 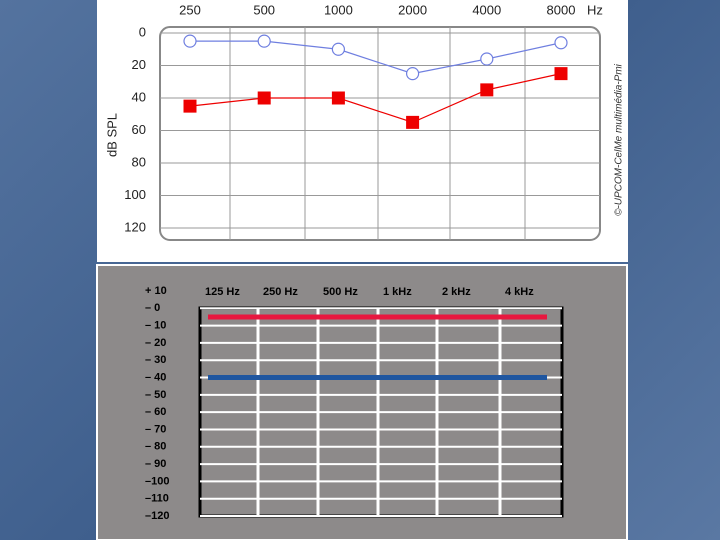 What do you see at coordinates (595, 9) in the screenshot?
I see `x-axis-label: Hz` at bounding box center [595, 9].